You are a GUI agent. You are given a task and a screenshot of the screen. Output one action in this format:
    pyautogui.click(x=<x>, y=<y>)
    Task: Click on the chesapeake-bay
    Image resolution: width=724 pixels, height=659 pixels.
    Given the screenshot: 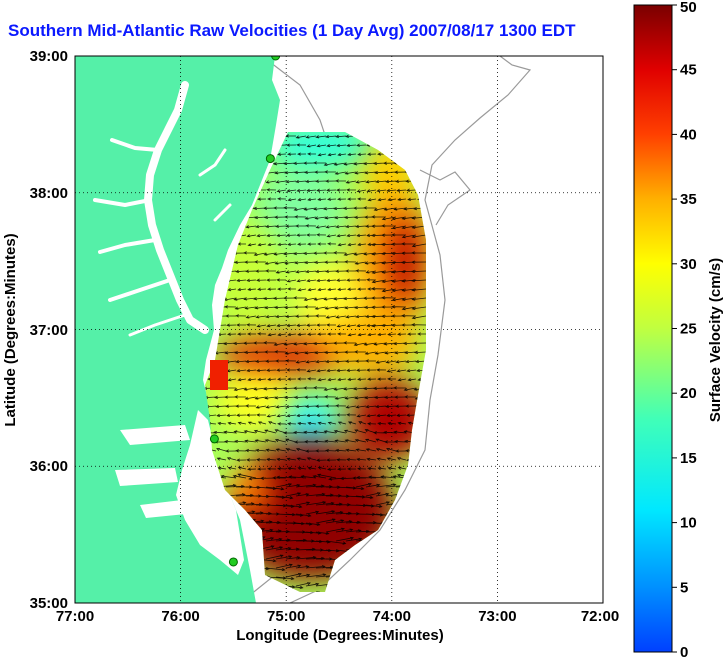 What is the action you would take?
    pyautogui.click(x=162, y=209)
    